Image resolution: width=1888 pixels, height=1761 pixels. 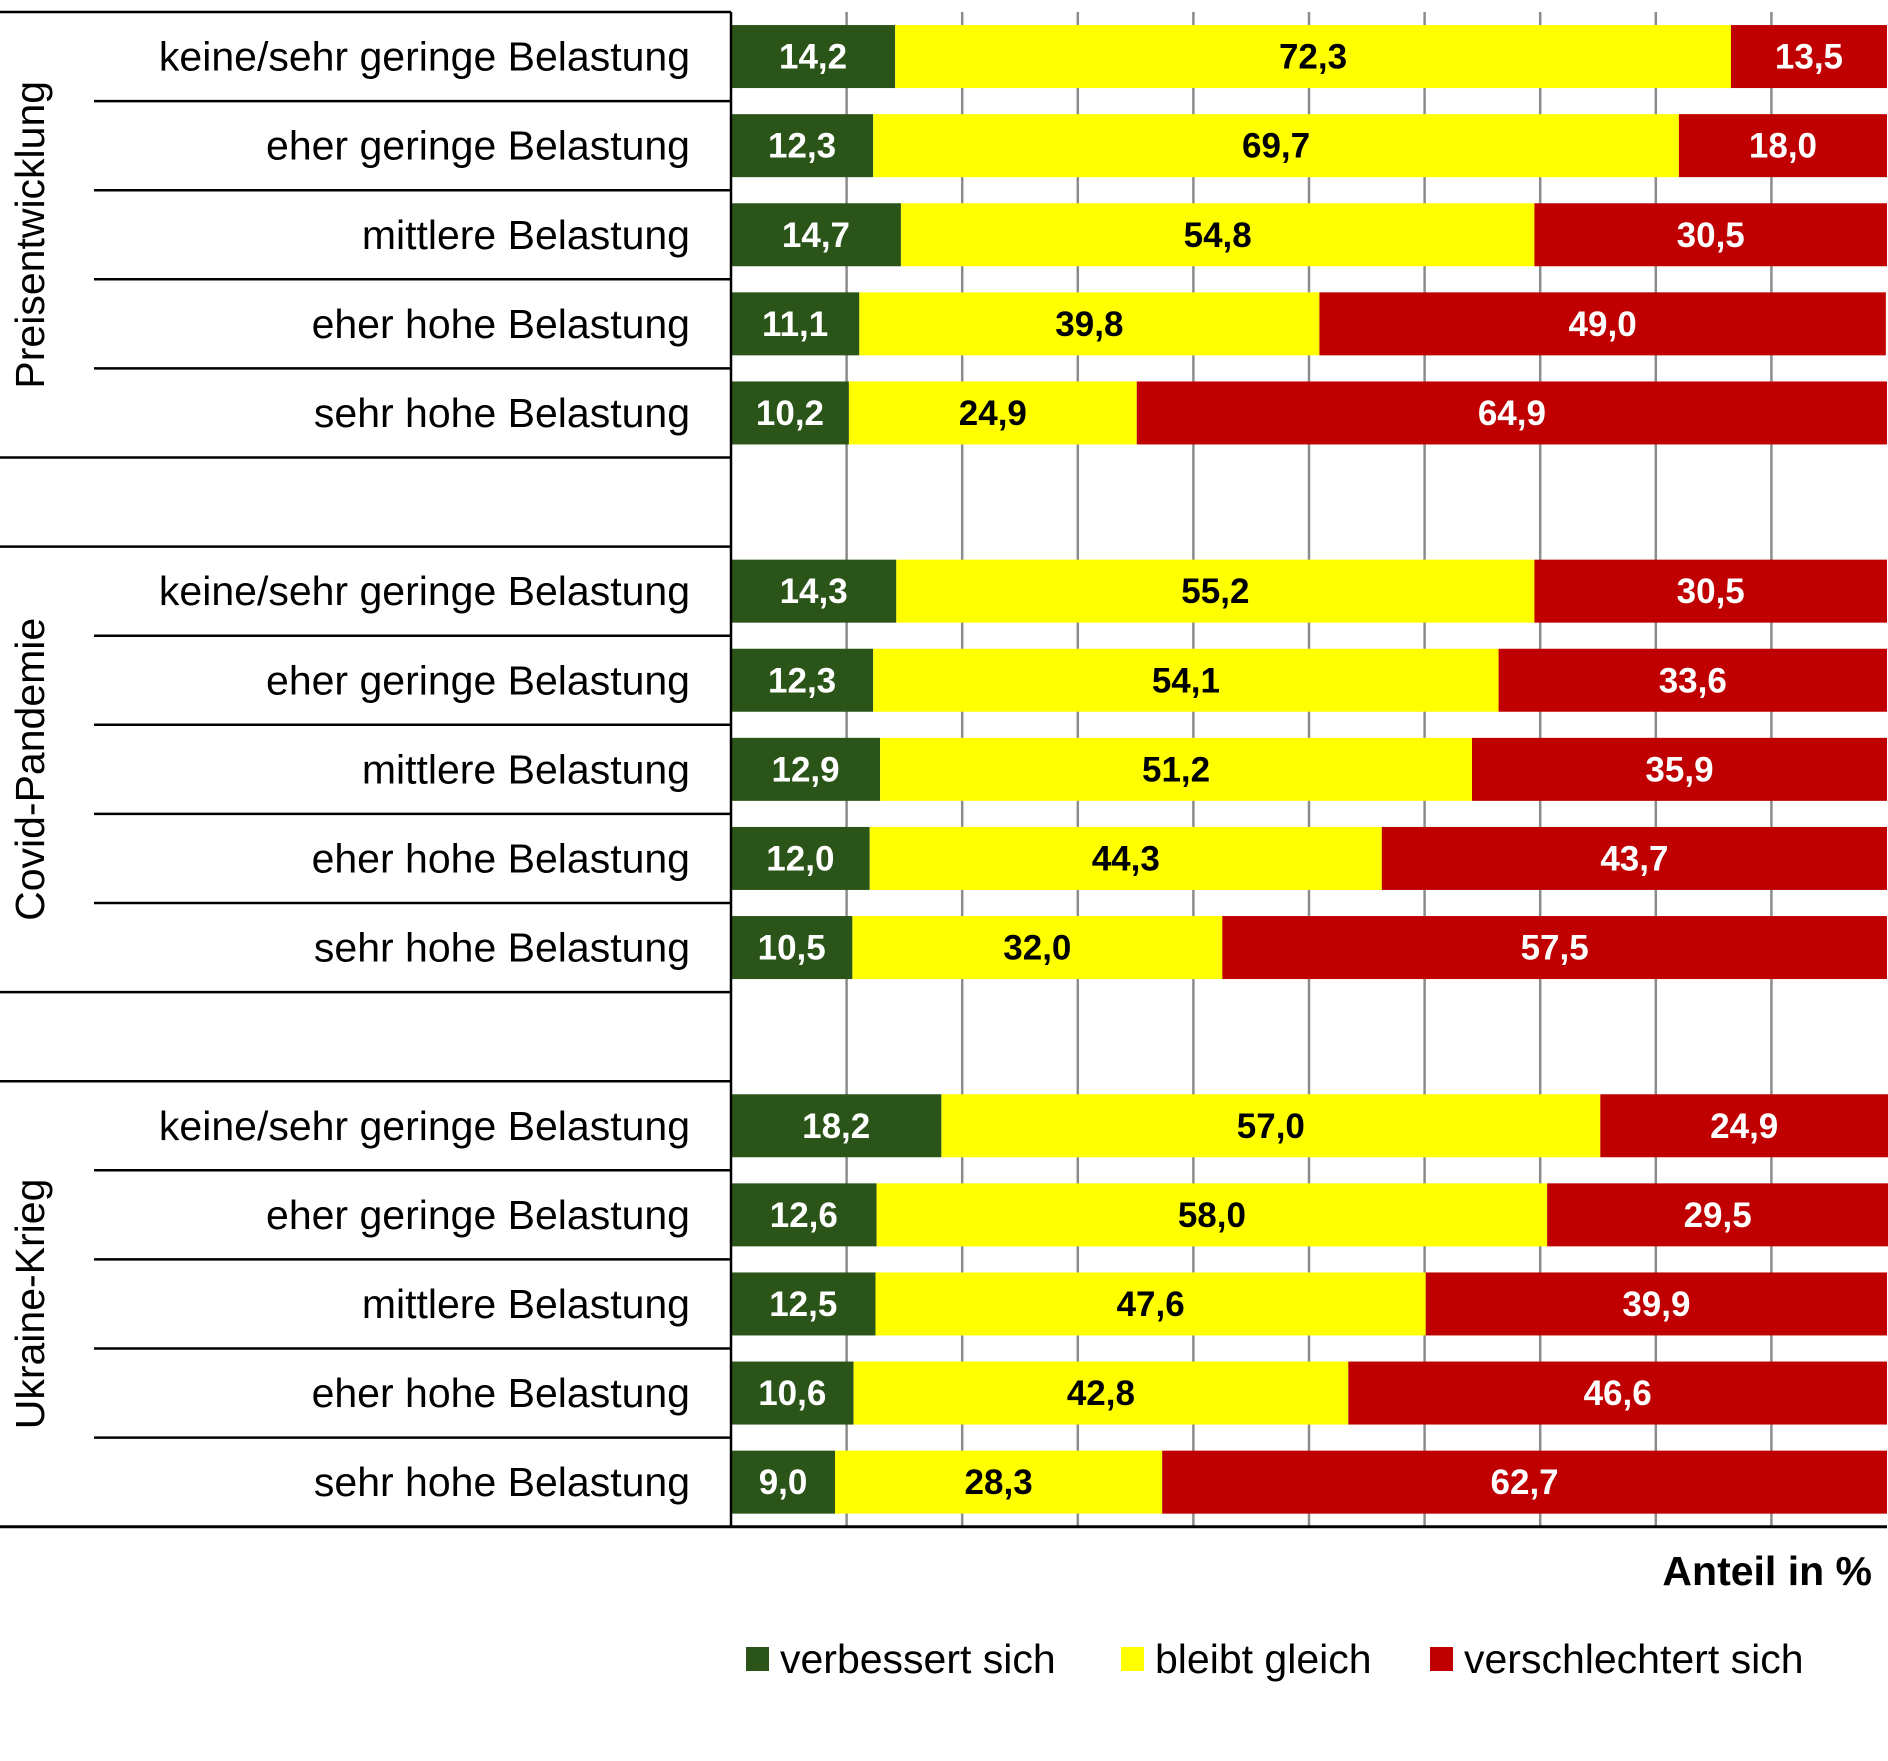 I want to click on data-label: 58,0, so click(x=1212, y=1215).